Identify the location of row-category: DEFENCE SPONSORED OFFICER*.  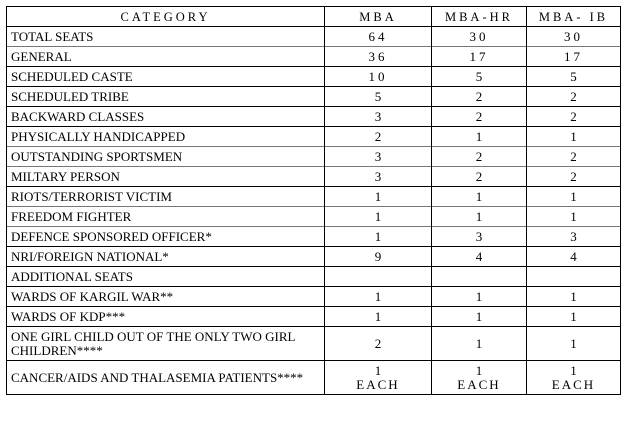
(165, 236).